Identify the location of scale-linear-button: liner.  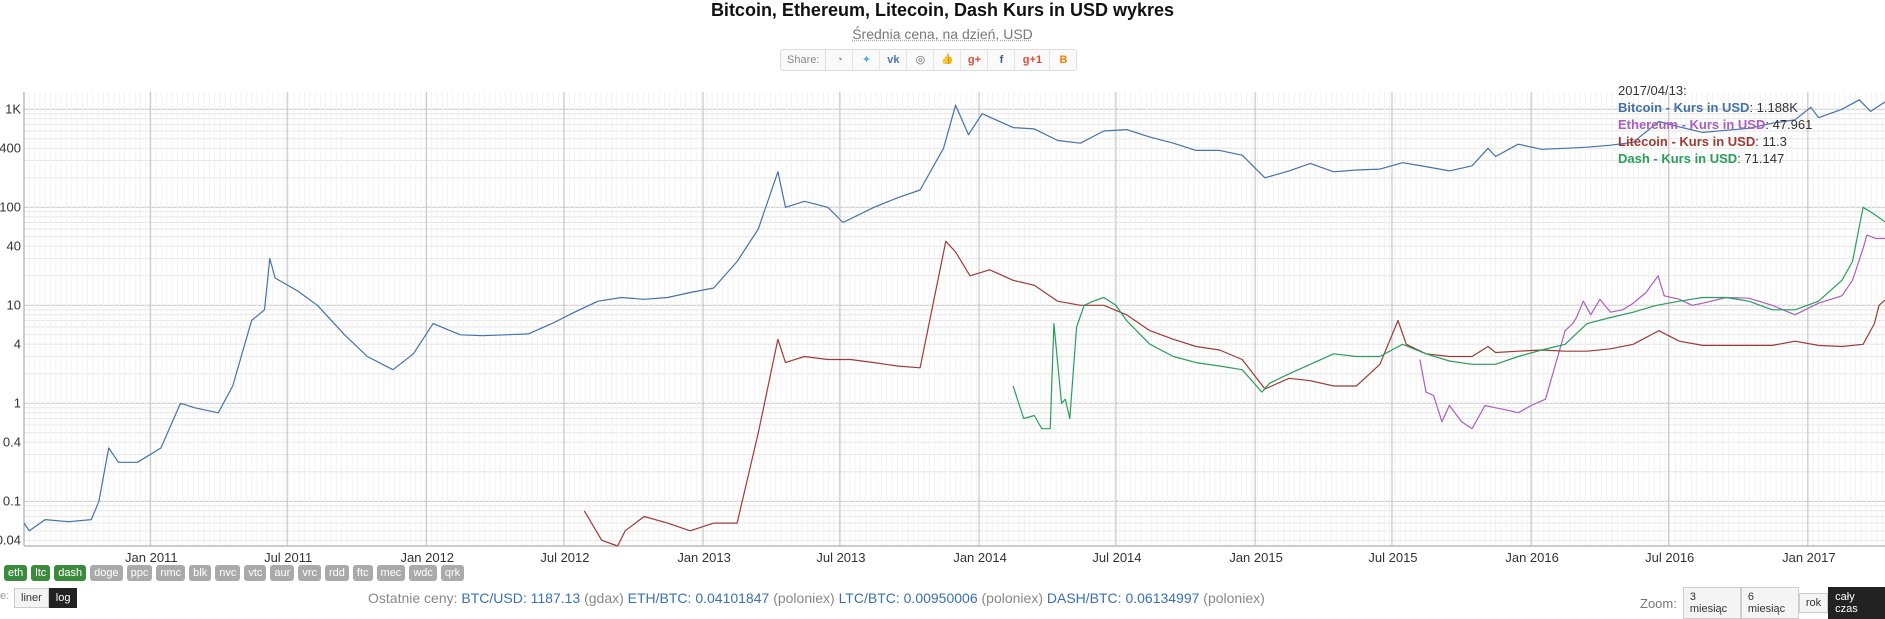
(31, 598).